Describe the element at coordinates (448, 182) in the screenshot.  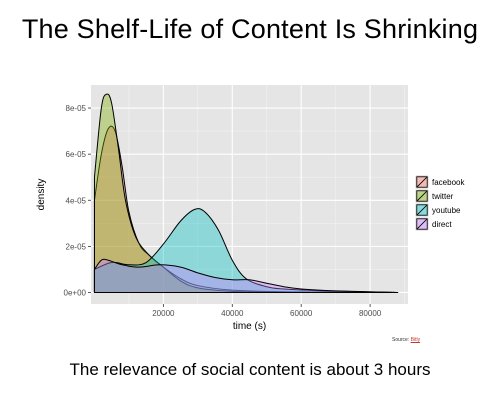
I see `legend-label-facebook: facebook` at that location.